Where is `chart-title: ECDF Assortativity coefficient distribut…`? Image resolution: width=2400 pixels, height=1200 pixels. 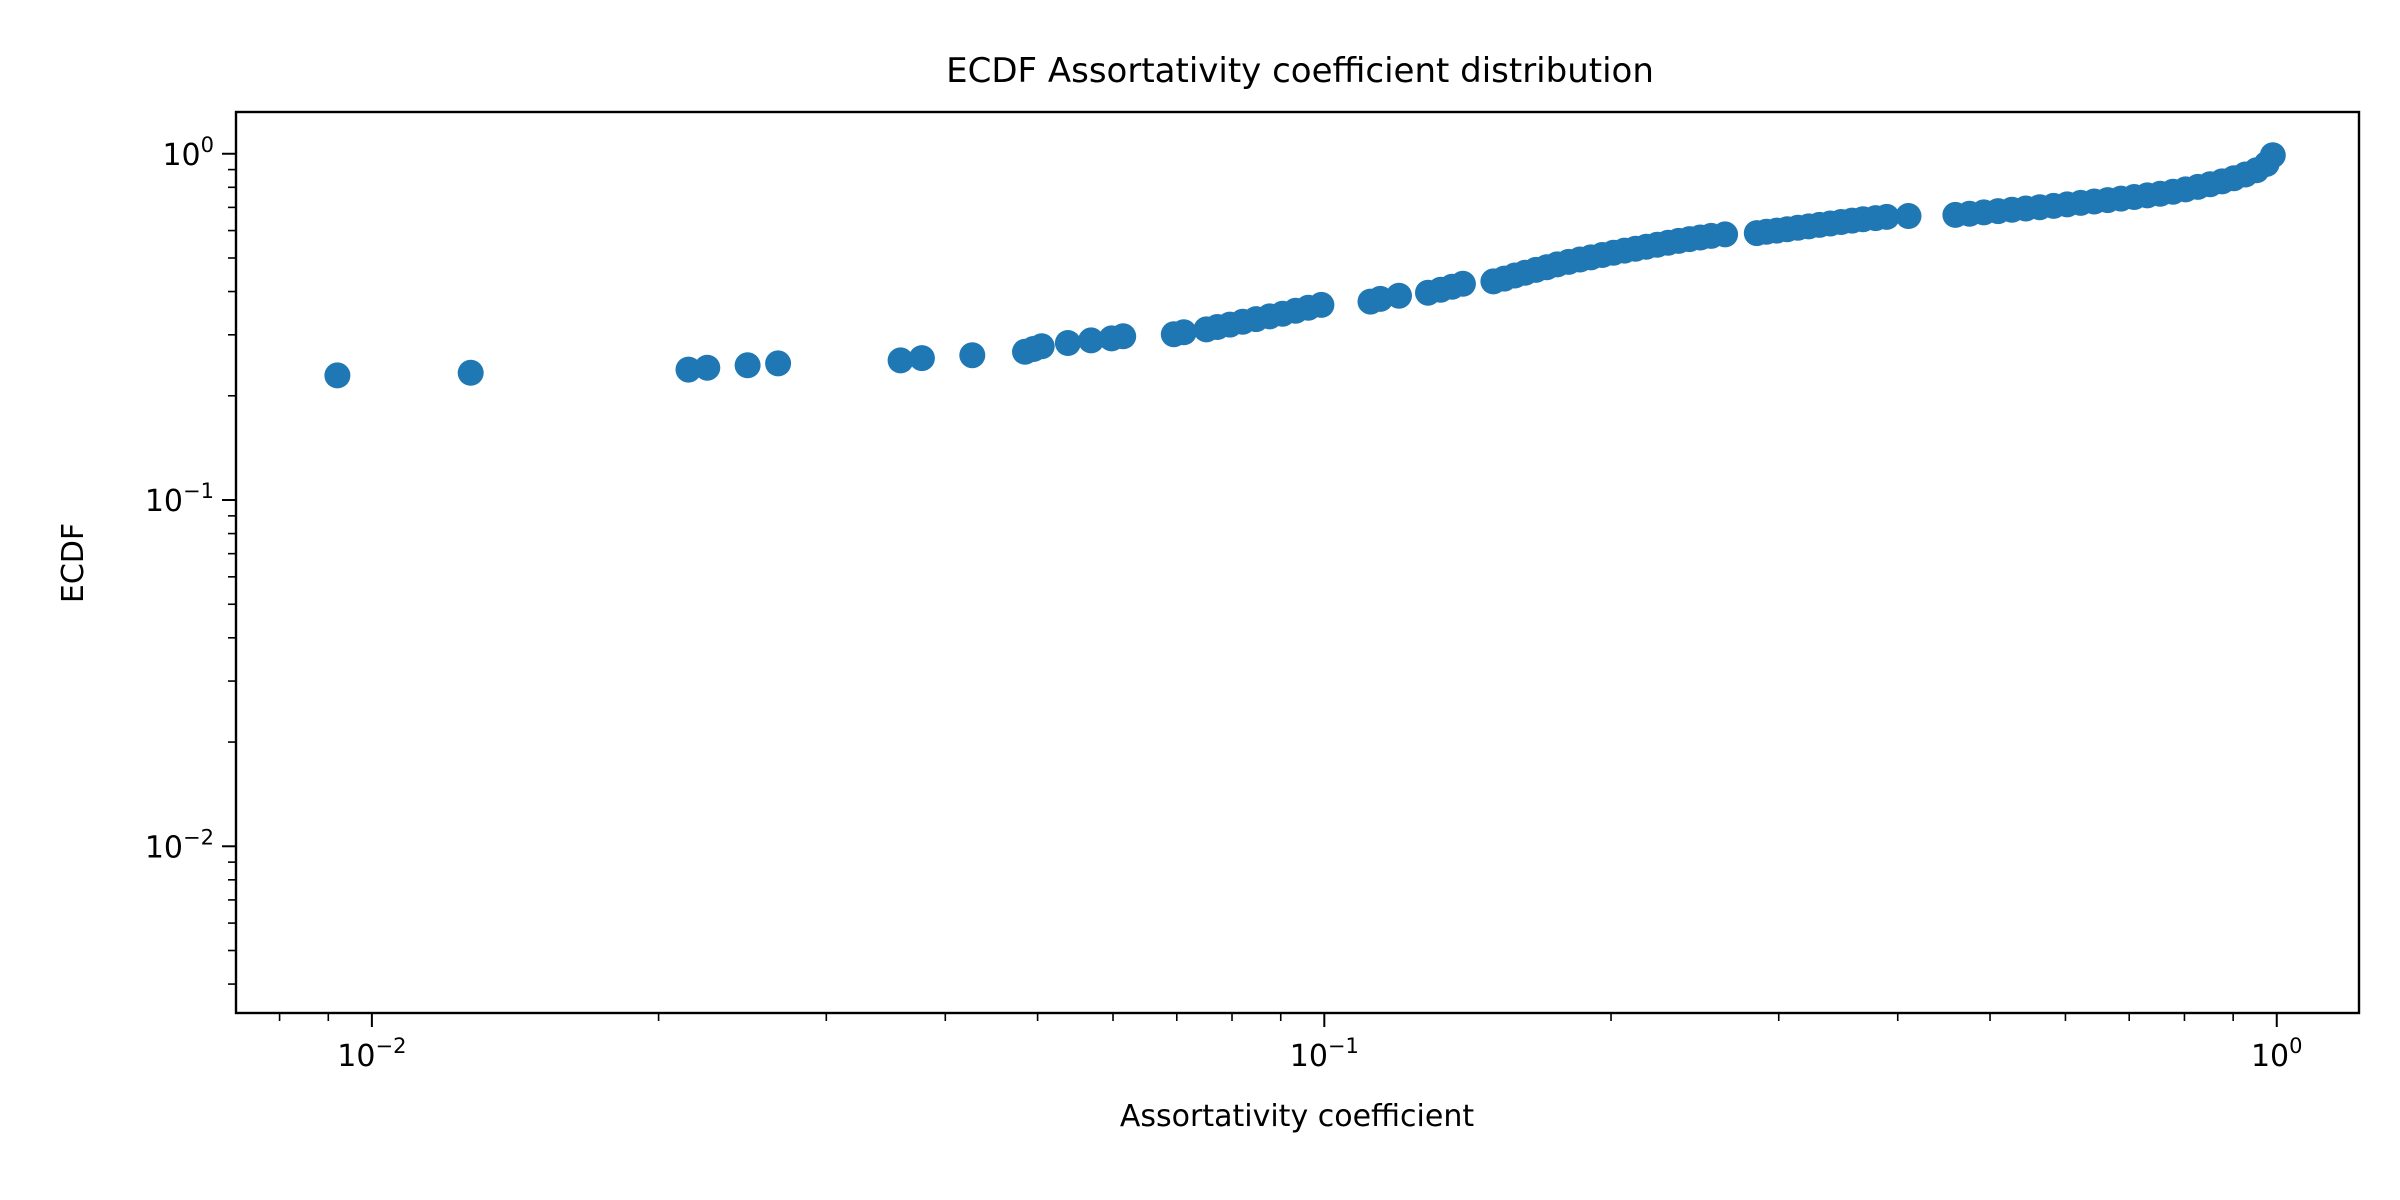 chart-title: ECDF Assortativity coefficient distribut… is located at coordinates (1300, 71).